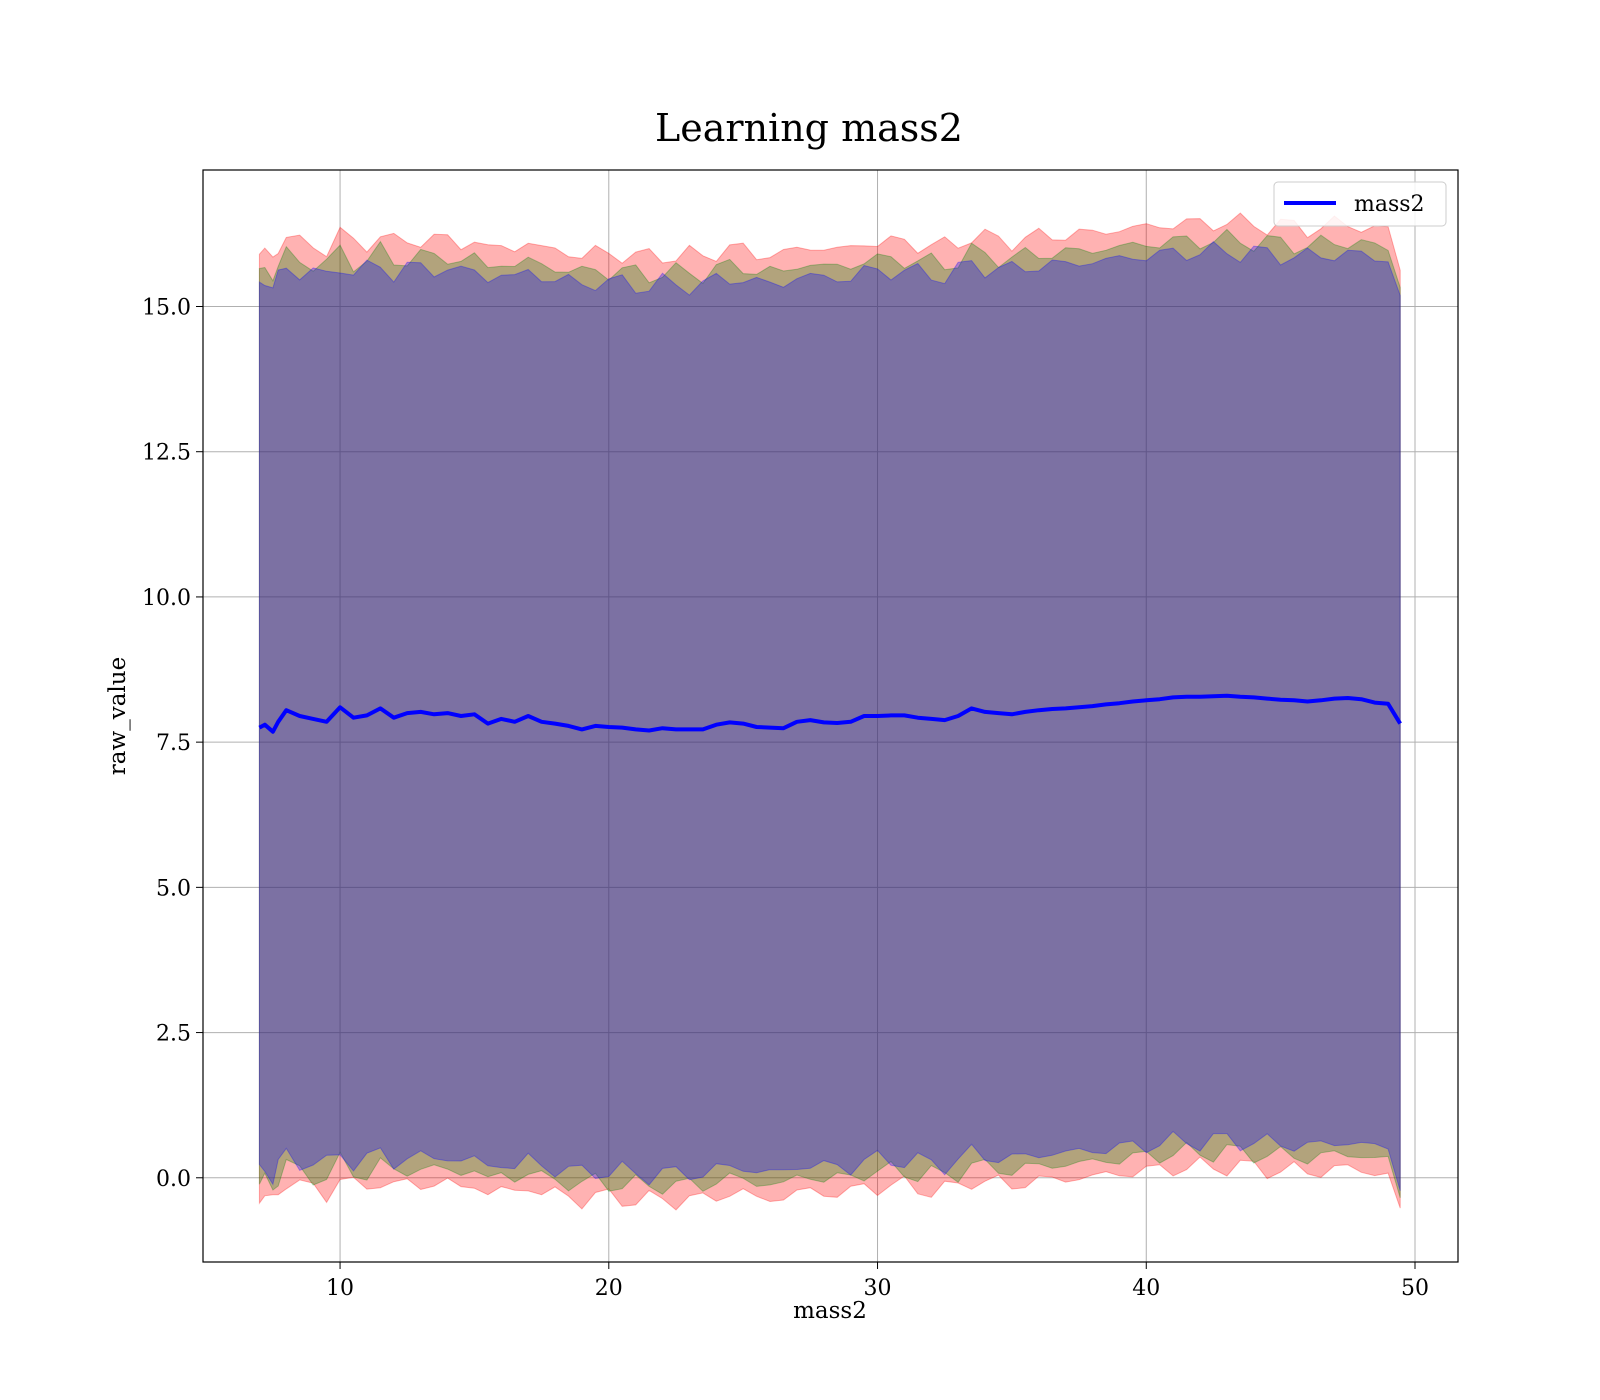 This screenshot has width=1600, height=1400. I want to click on y-tick-label: 0.0, so click(173, 1179).